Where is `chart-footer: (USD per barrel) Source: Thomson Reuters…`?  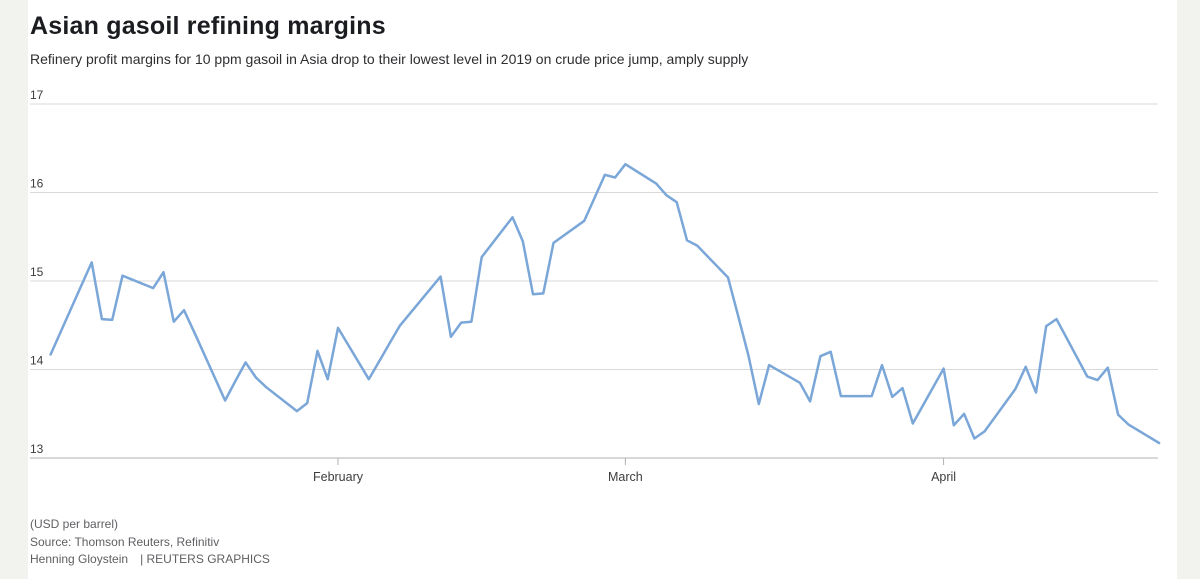 chart-footer: (USD per barrel) Source: Thomson Reuters… is located at coordinates (150, 542).